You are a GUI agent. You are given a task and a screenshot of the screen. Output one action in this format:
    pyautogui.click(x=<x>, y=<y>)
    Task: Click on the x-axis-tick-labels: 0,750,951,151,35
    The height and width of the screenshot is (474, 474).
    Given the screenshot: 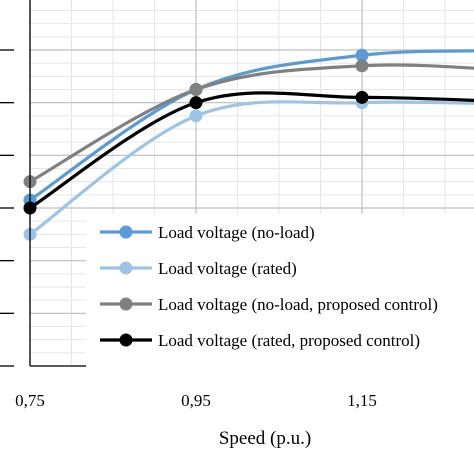 What is the action you would take?
    pyautogui.click(x=196, y=400)
    